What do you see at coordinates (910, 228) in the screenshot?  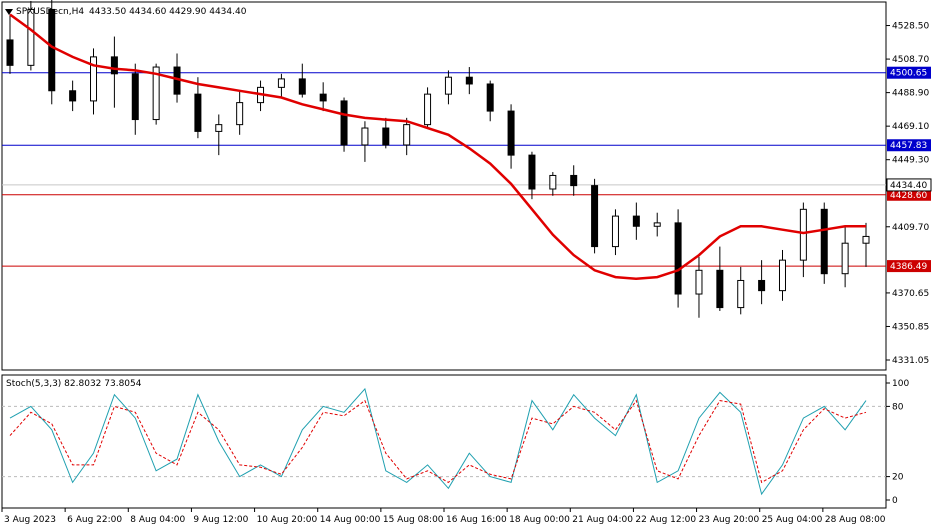 I see `price-tick-label: 4409.70` at bounding box center [910, 228].